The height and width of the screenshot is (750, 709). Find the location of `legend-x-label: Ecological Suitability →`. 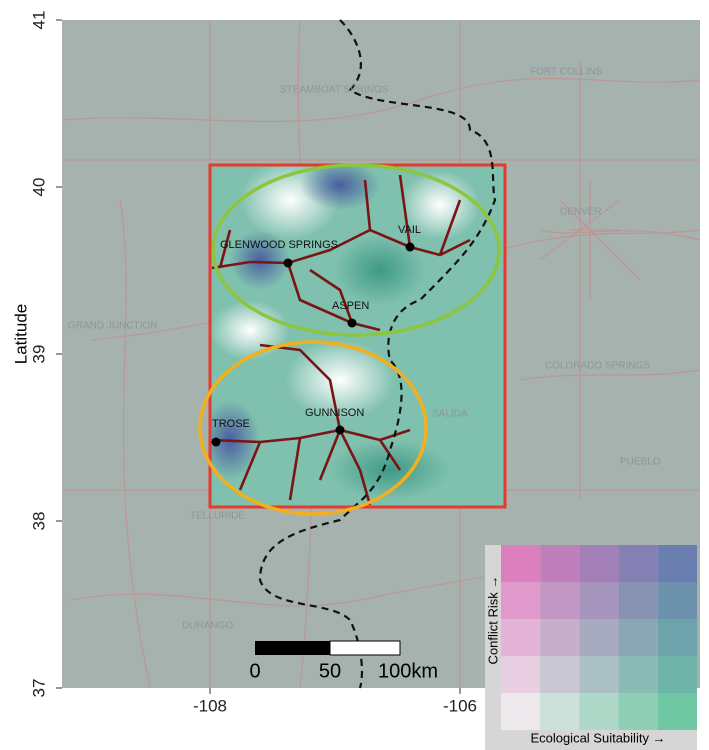

legend-x-label: Ecological Suitability → is located at coordinates (597, 737).